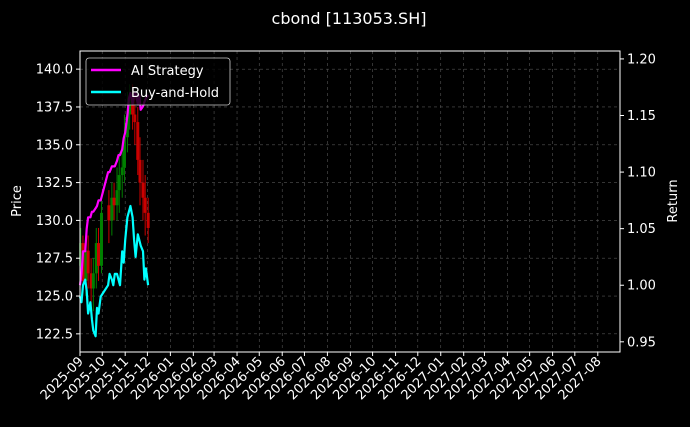  I want to click on y2-axis-label: Return, so click(673, 200).